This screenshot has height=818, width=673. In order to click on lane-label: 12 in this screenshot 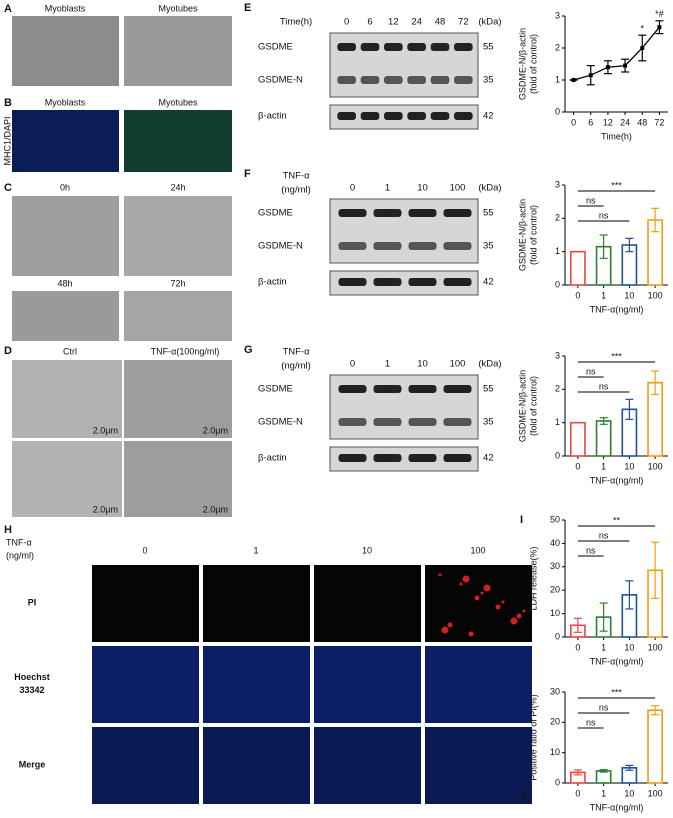, I will do `click(393, 22)`.